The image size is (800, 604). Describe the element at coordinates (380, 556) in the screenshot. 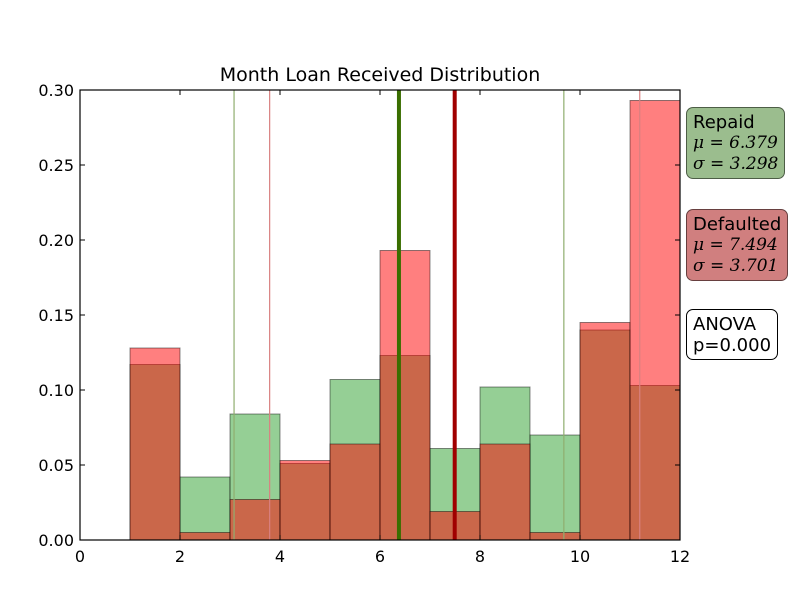

I see `x-tick-label-6: 6` at that location.